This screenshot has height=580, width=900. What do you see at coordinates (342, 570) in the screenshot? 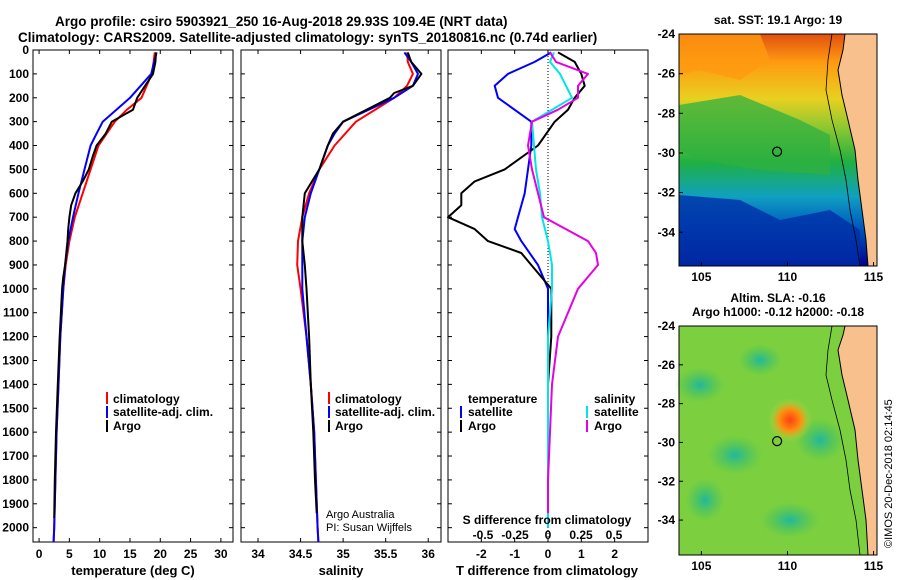
I see `salinity-xlabel: salinity` at bounding box center [342, 570].